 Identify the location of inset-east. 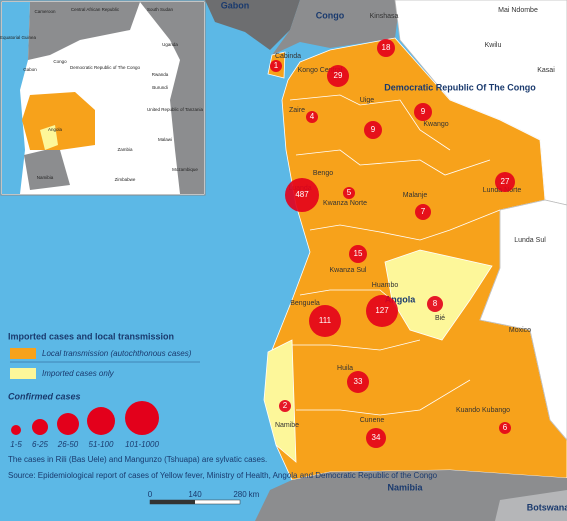
(172, 98).